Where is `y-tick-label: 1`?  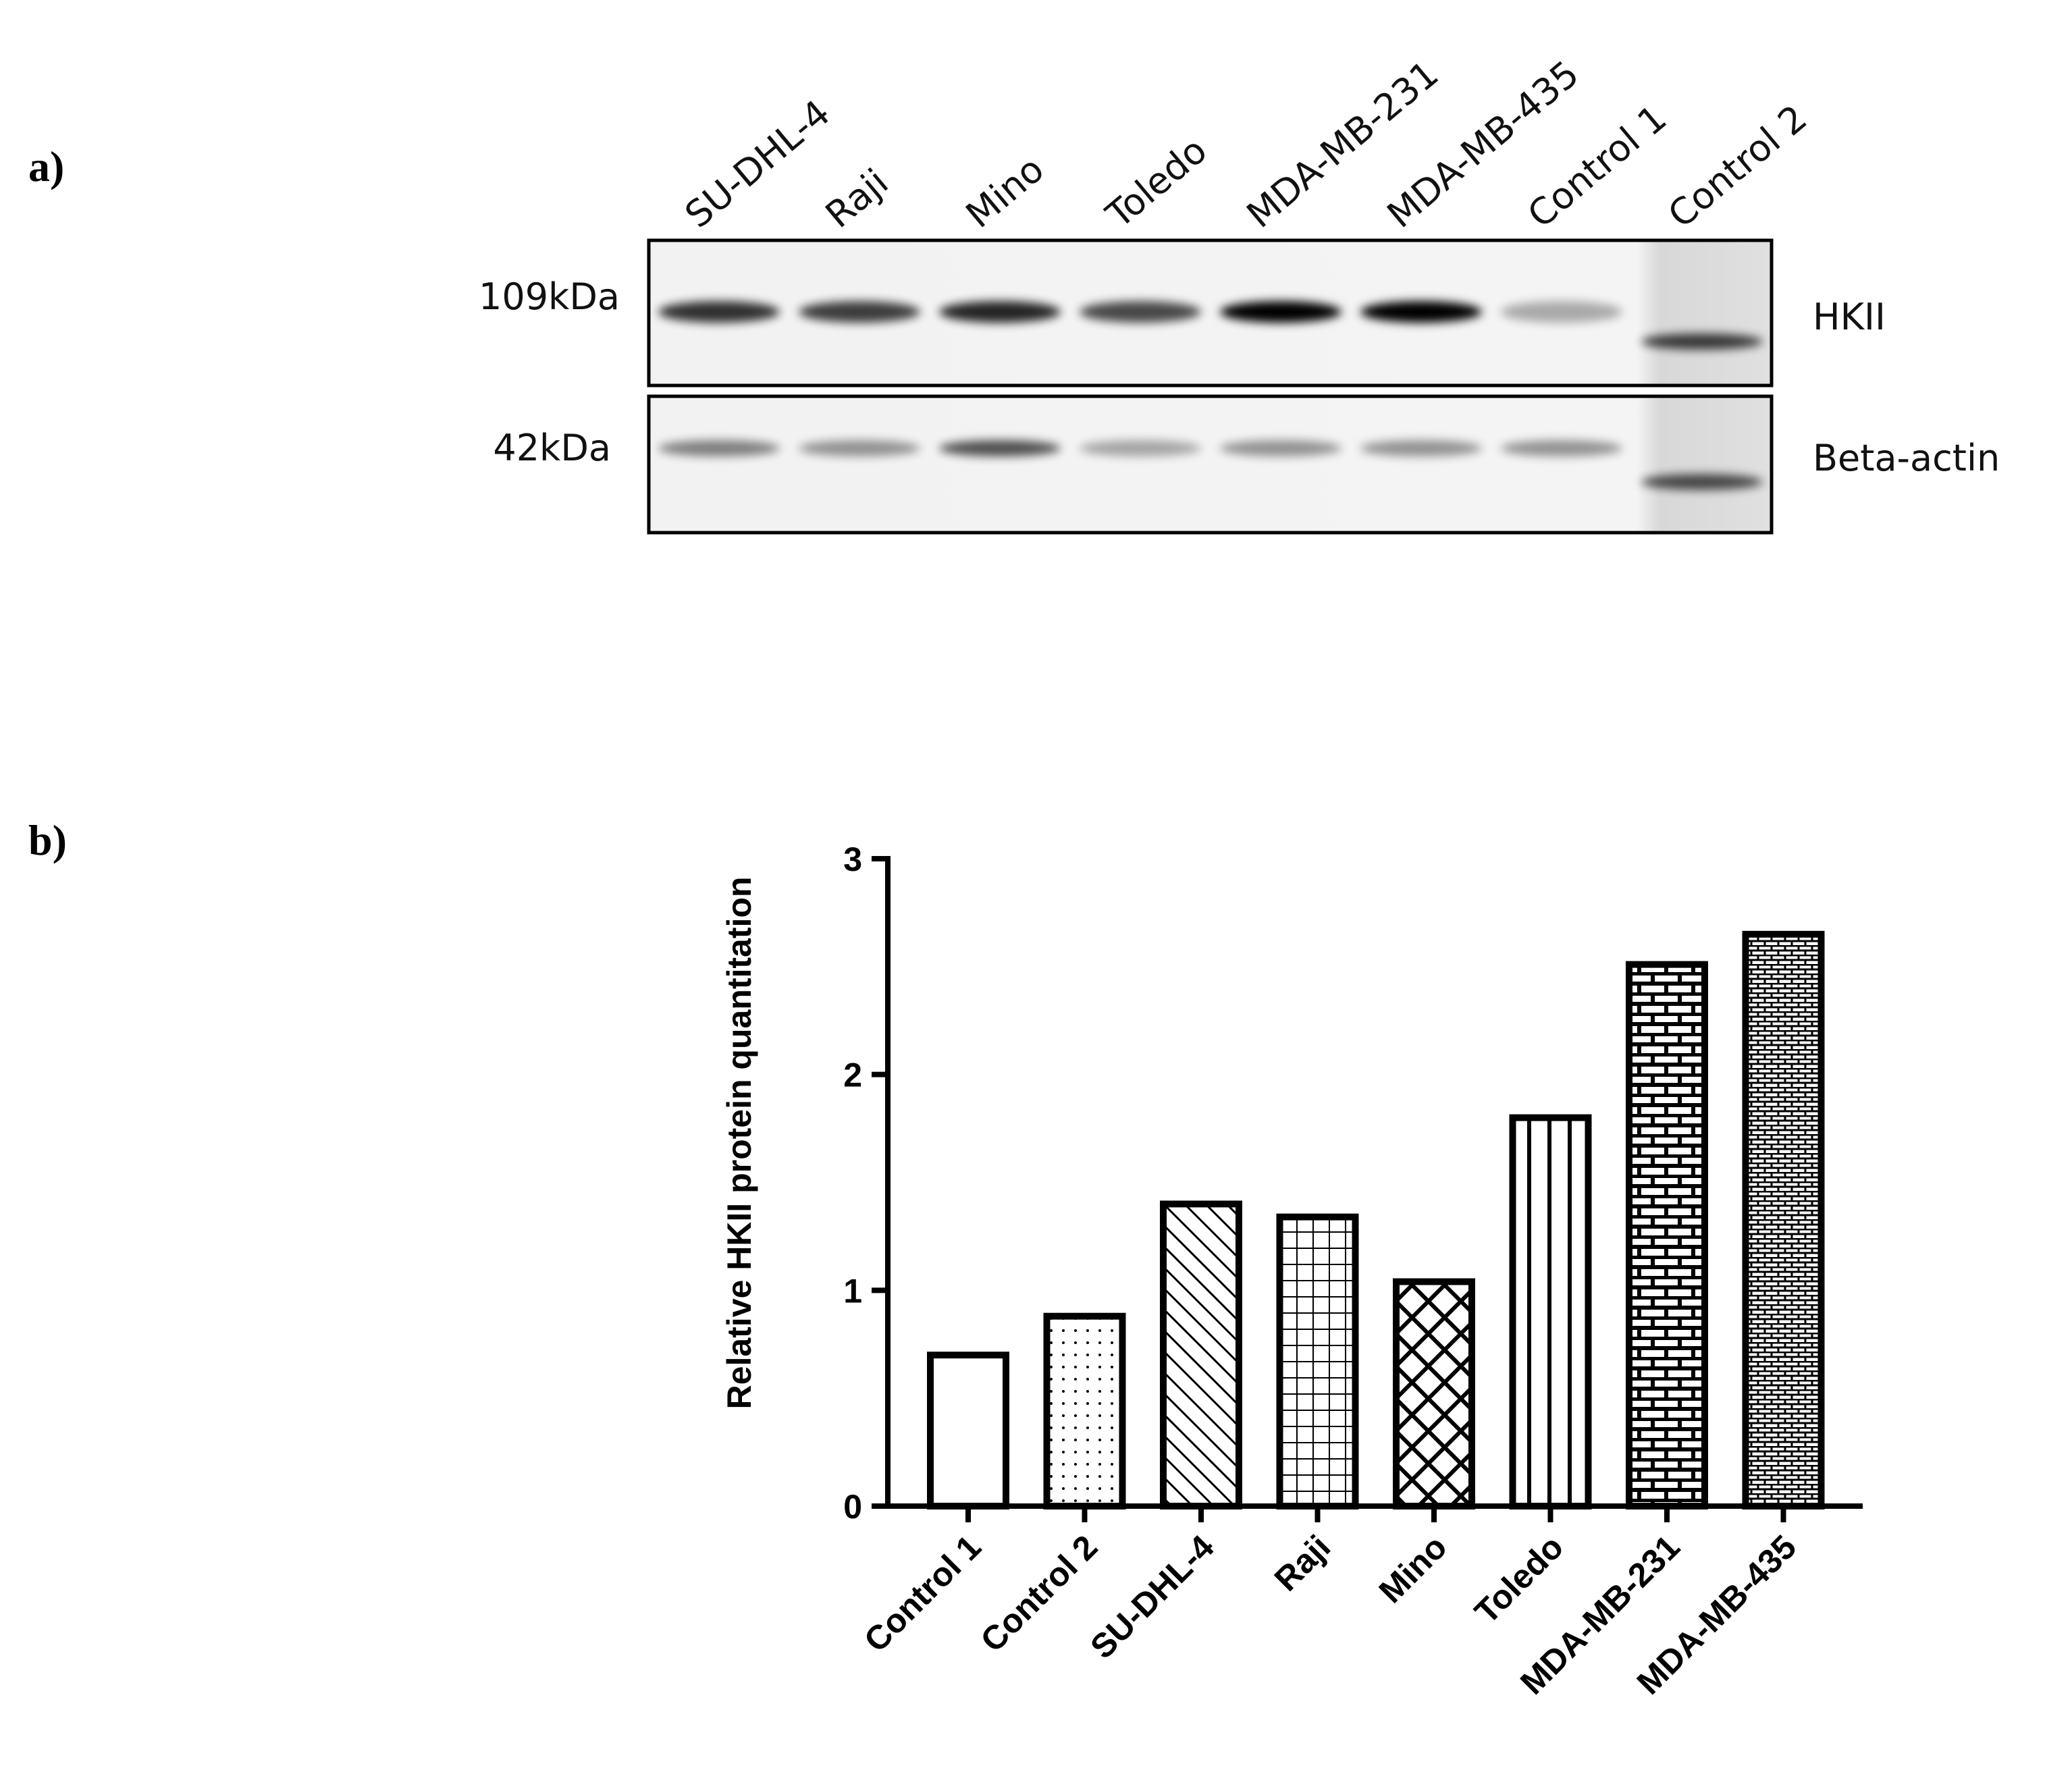 y-tick-label: 1 is located at coordinates (852, 1291).